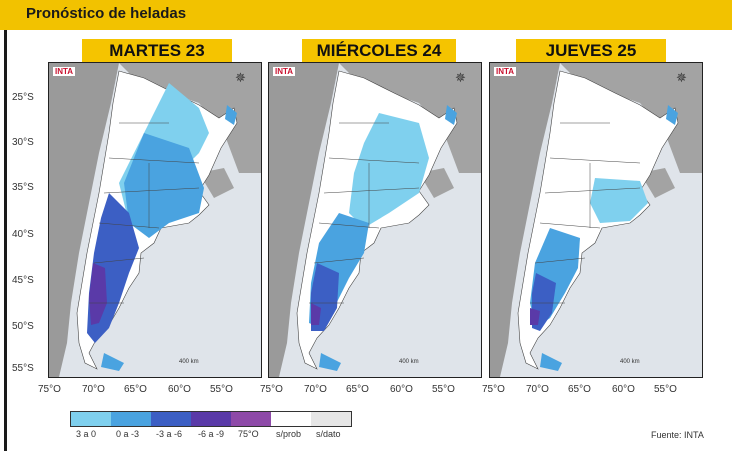 This screenshot has width=732, height=451. What do you see at coordinates (328, 434) in the screenshot?
I see `legend-label: s/dato` at bounding box center [328, 434].